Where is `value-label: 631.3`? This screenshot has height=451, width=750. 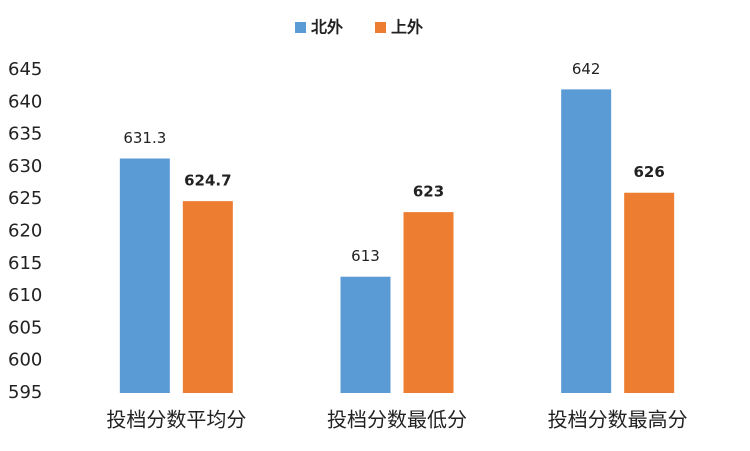
value-label: 631.3 is located at coordinates (144, 138).